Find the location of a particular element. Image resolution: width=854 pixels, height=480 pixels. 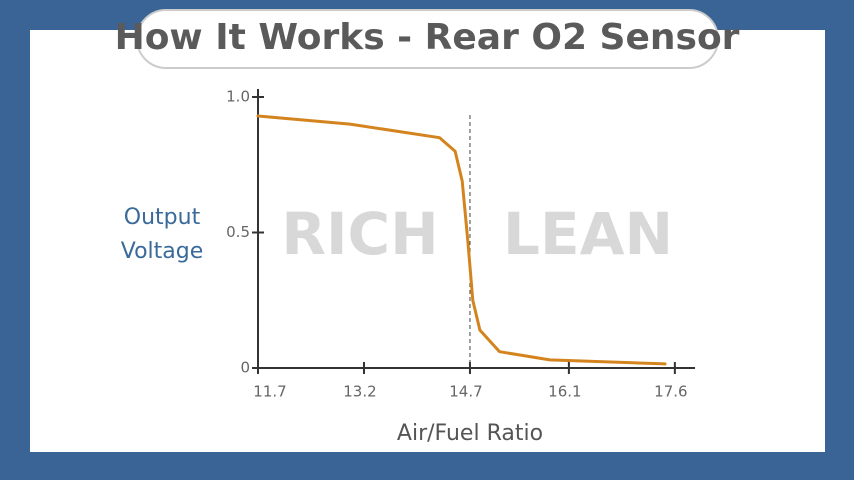

x-tick-label: 14.7 is located at coordinates (465, 392).